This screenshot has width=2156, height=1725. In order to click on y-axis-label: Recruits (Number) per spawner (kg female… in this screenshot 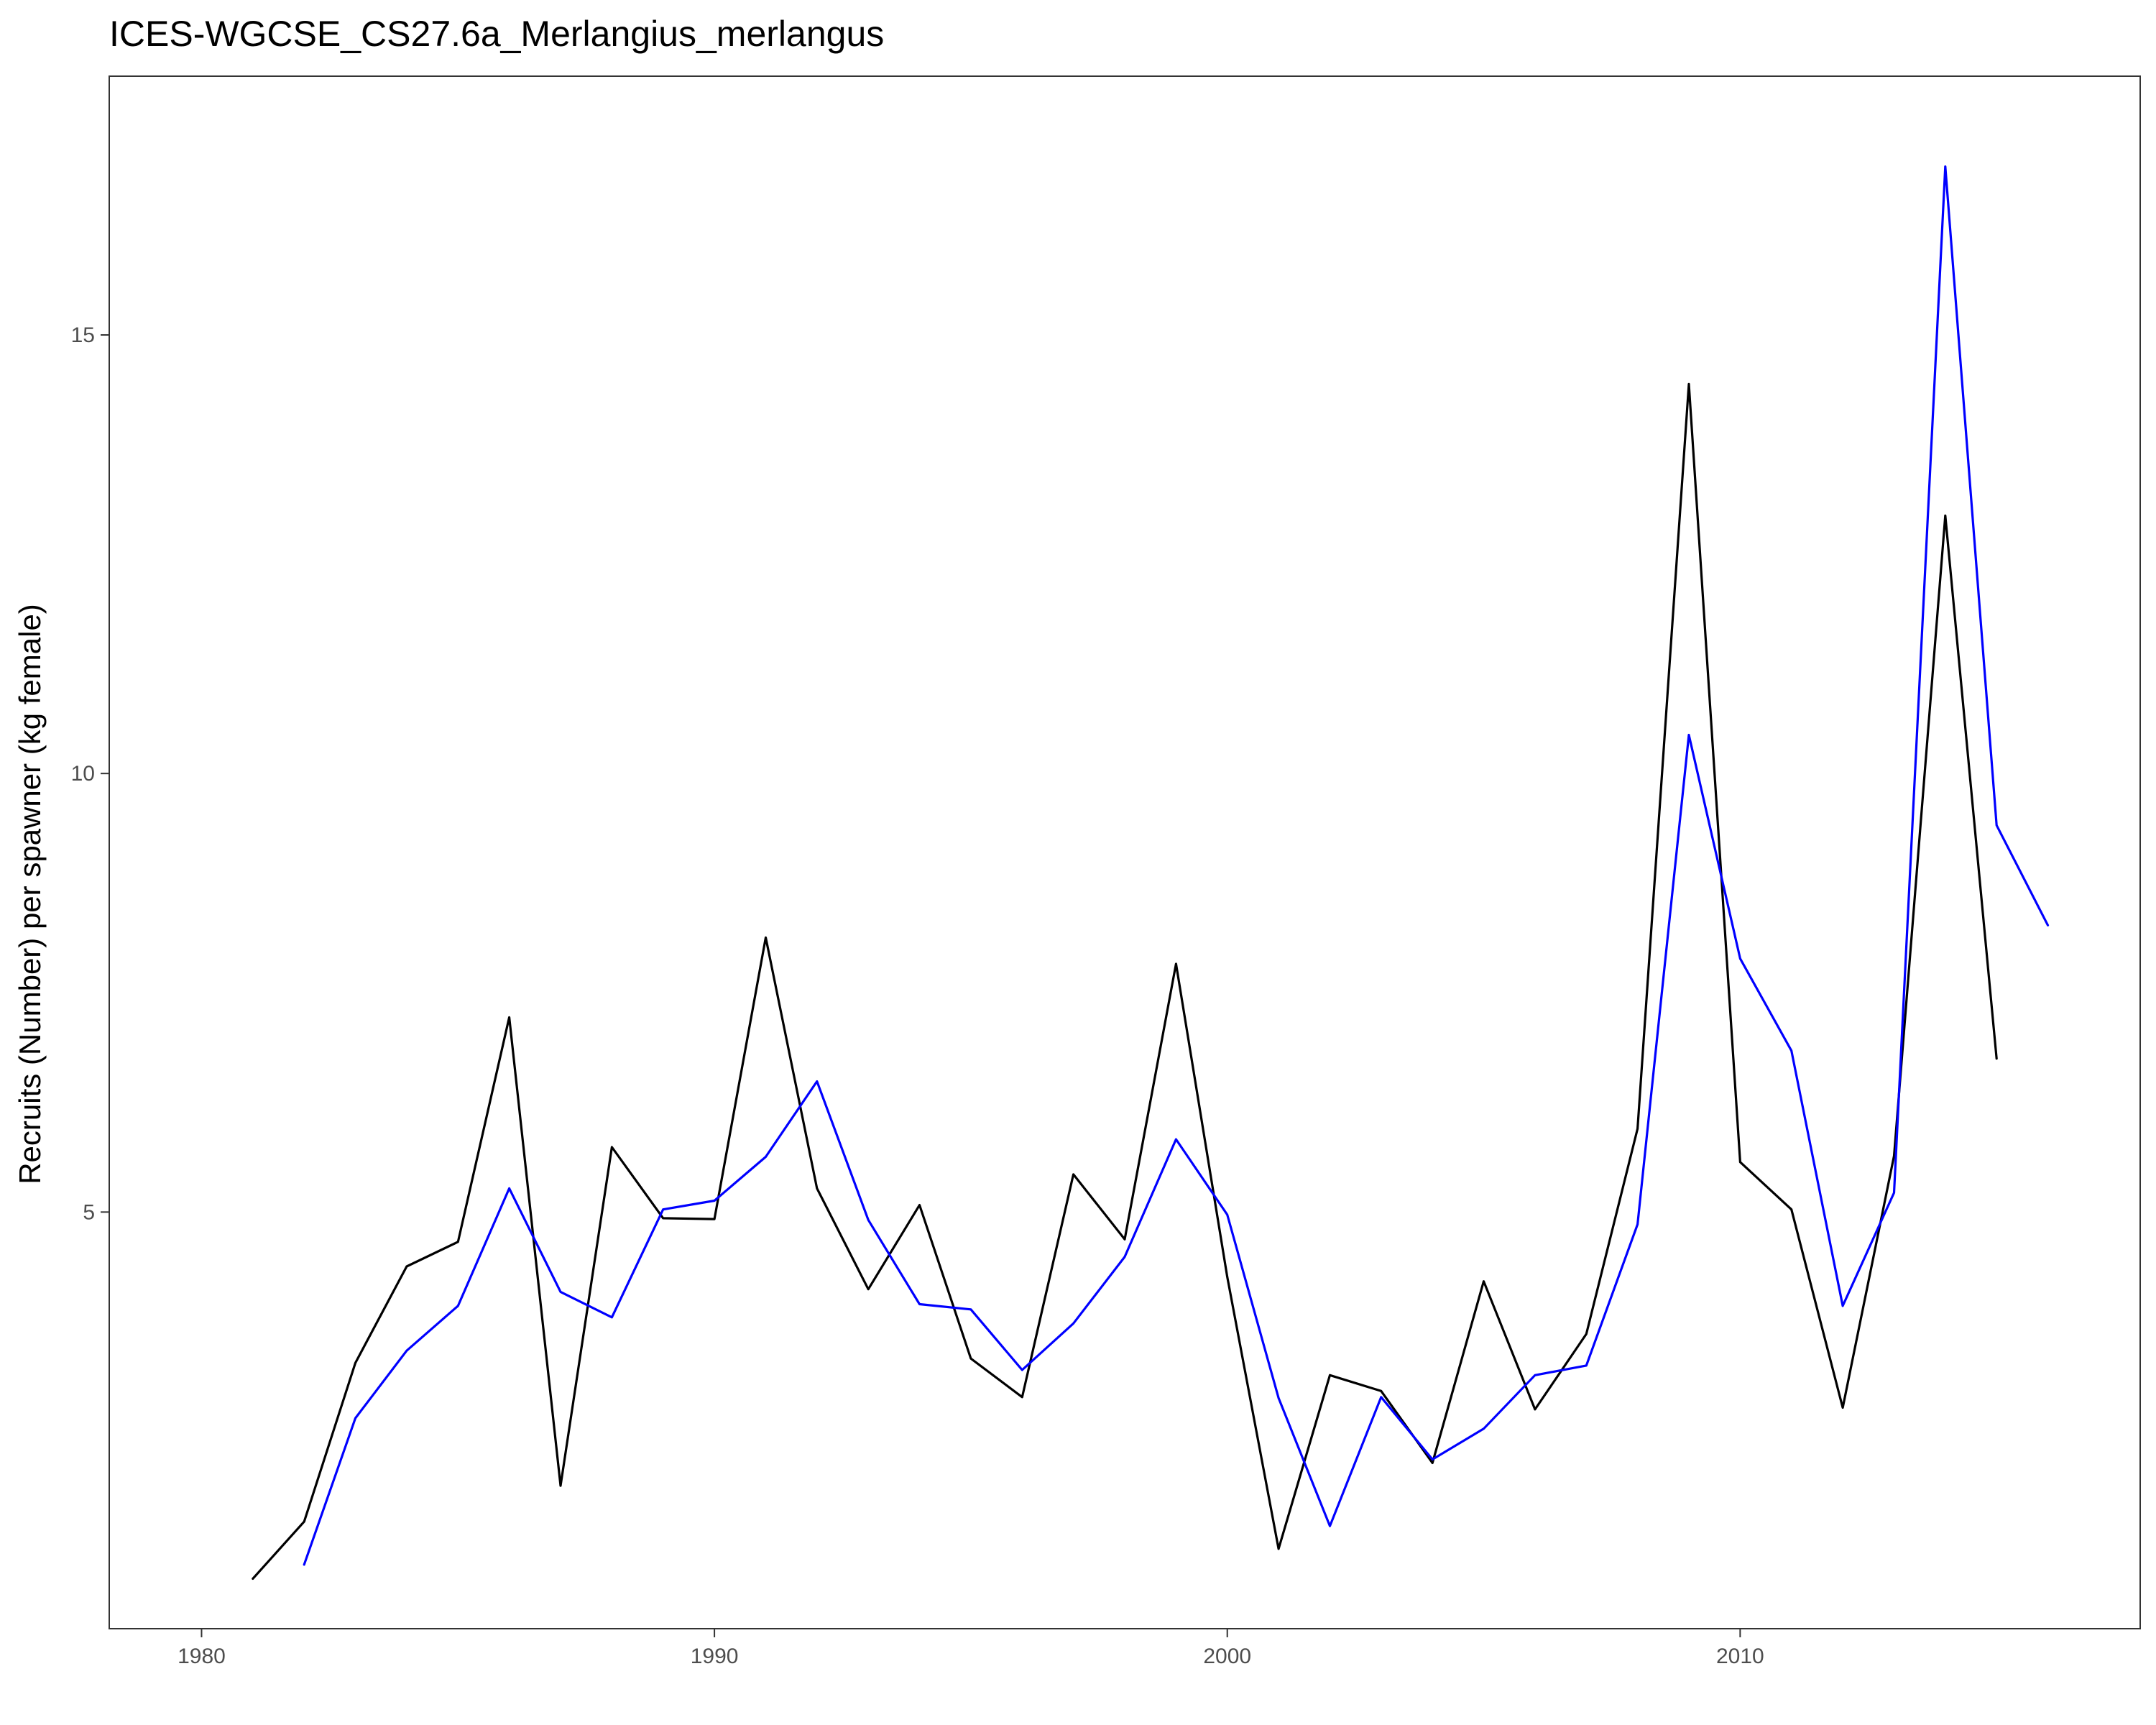, I will do `click(30, 894)`.